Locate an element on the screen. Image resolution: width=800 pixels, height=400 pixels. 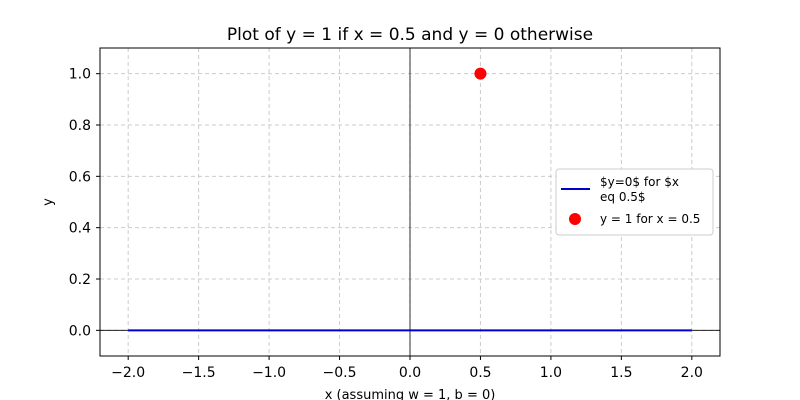
x-tick-label: −2.0 is located at coordinates (128, 373).